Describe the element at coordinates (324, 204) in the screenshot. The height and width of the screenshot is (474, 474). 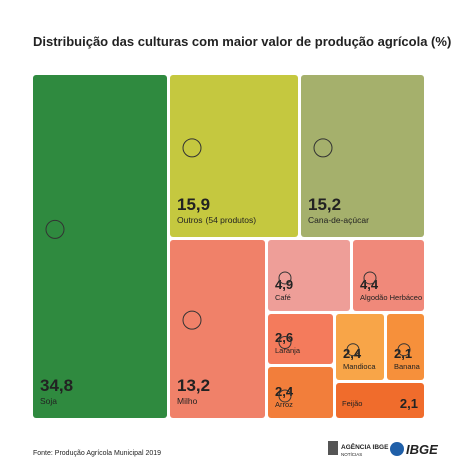
I see `value-label: 15,2` at that location.